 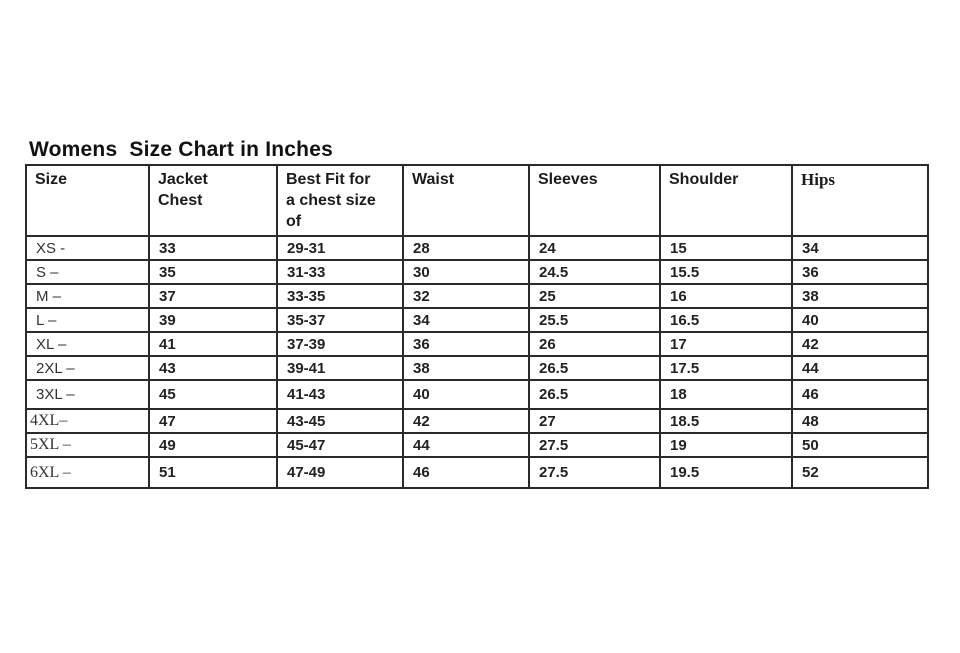 What do you see at coordinates (181, 149) in the screenshot?
I see `page-title: Womens Size Chart in Inches` at bounding box center [181, 149].